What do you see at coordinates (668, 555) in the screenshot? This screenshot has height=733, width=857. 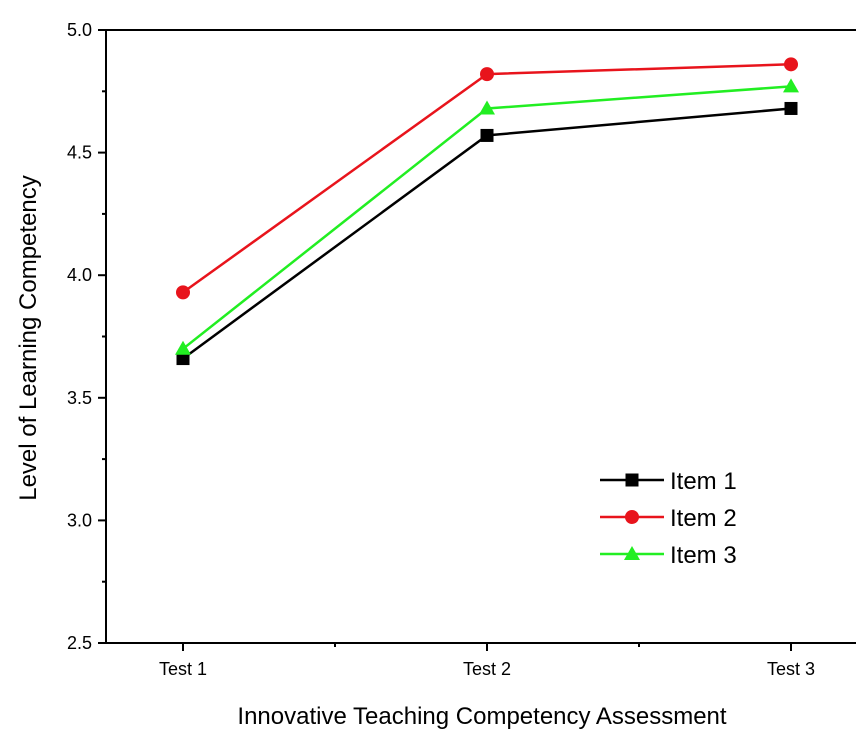 I see `legend-item-3: Item 3` at bounding box center [668, 555].